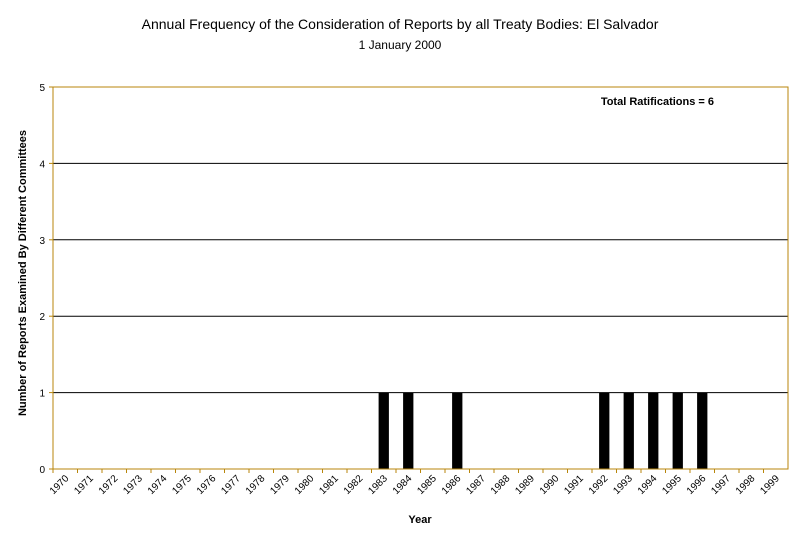 This screenshot has height=544, width=800. Describe the element at coordinates (109, 485) in the screenshot. I see `x-tick-label-1972: 1972` at that location.